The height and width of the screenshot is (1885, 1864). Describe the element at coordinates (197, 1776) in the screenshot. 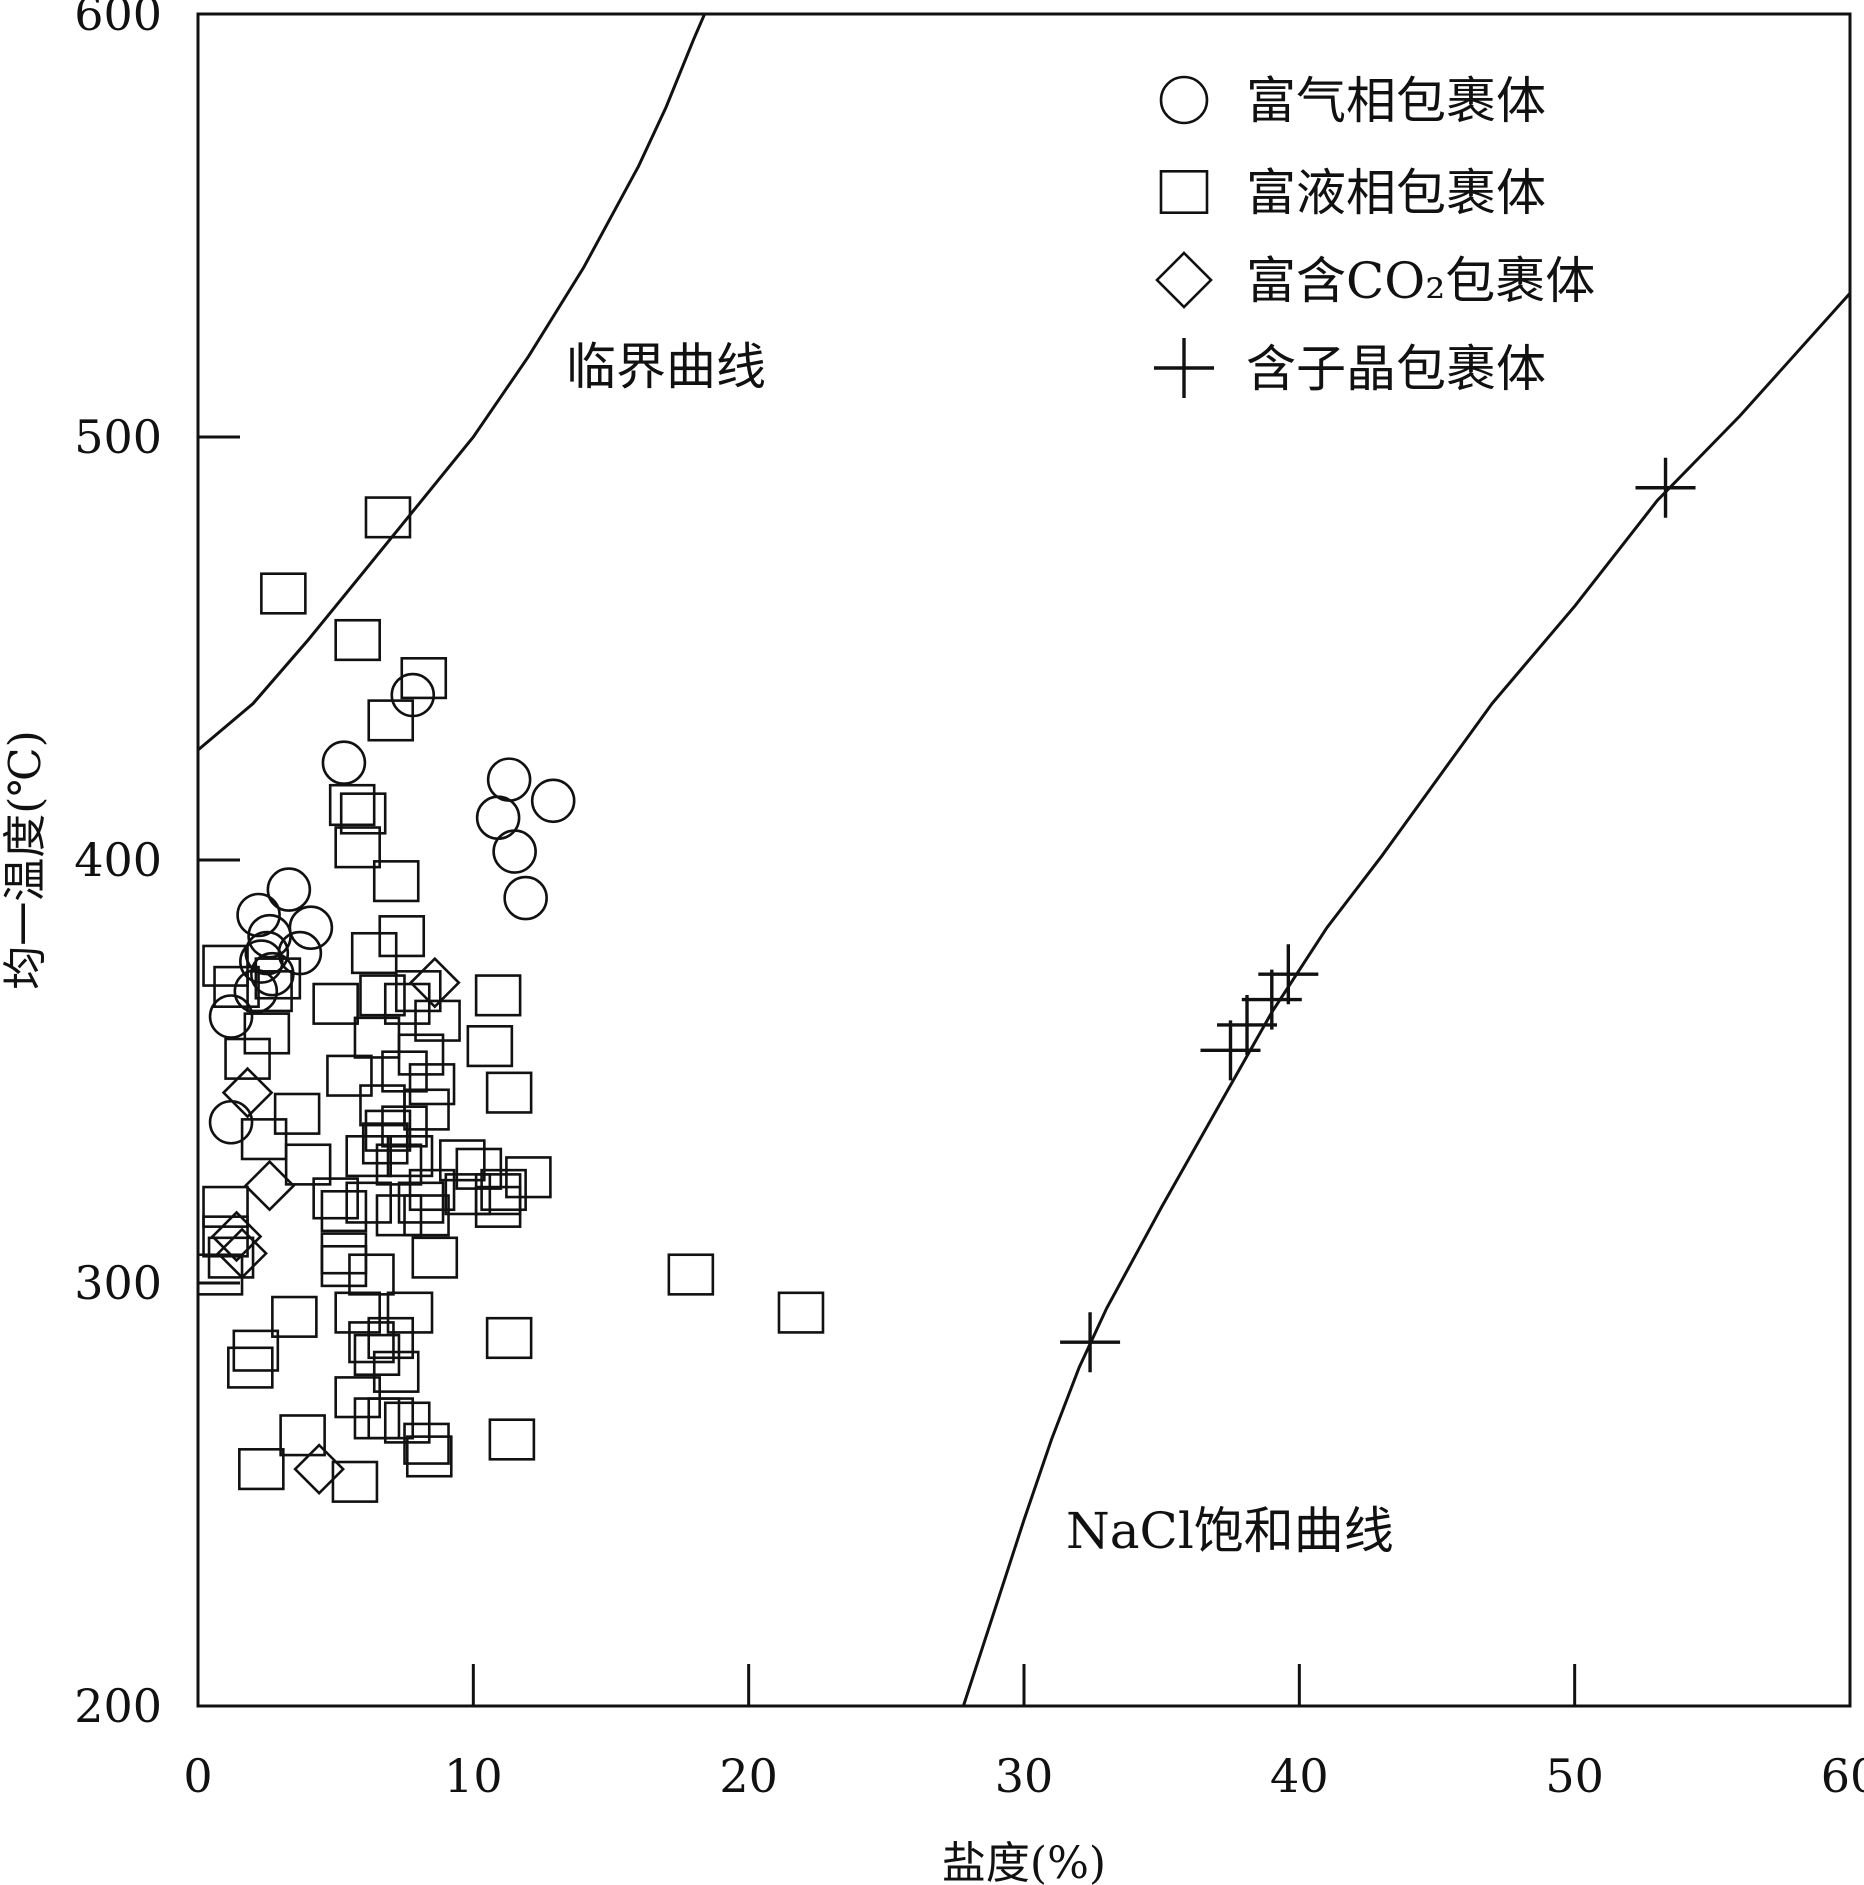

I see `x-tick-label: 0` at that location.